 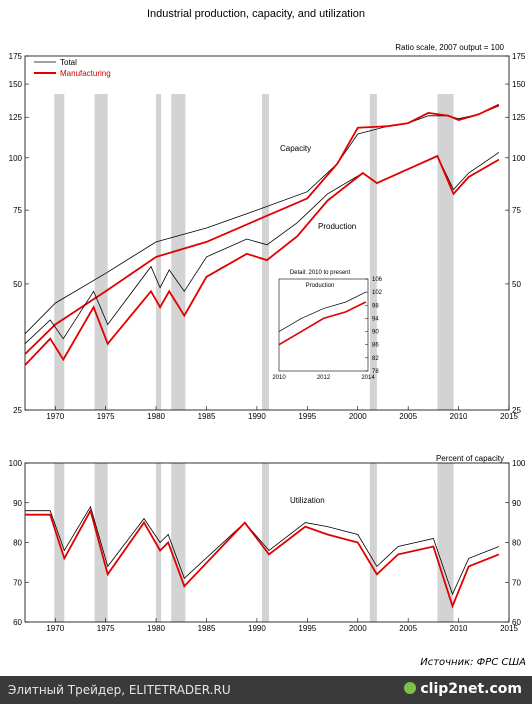 What do you see at coordinates (377, 280) in the screenshot?
I see `inset-y-tick-label: 106` at bounding box center [377, 280].